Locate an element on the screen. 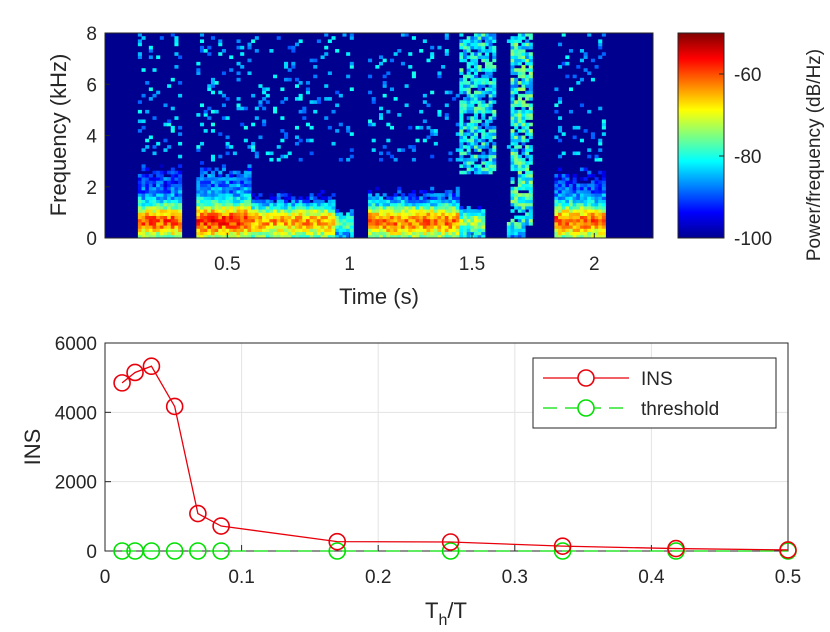 This screenshot has height=632, width=830. spectrogram-y-tick-label: 8 is located at coordinates (91, 34).